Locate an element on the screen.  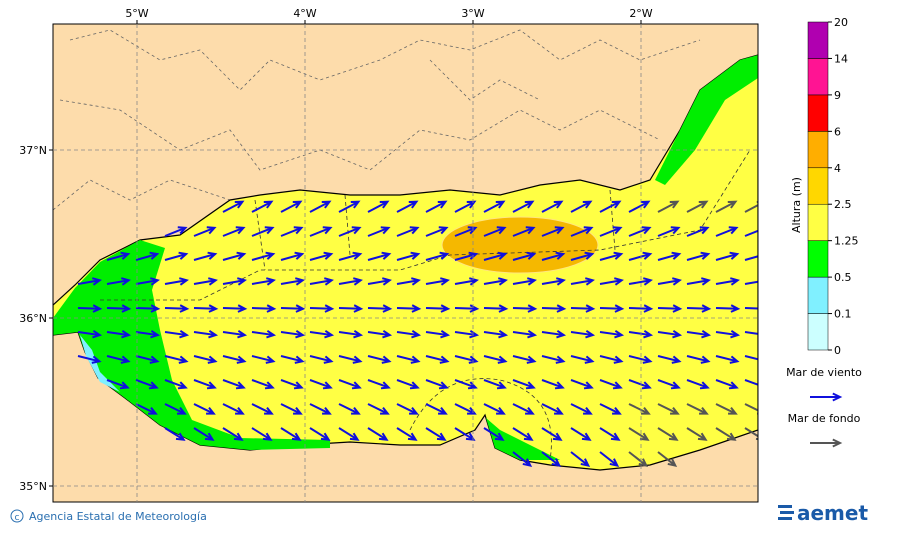
legend-label: Mar de fondo is located at coordinates (824, 418).